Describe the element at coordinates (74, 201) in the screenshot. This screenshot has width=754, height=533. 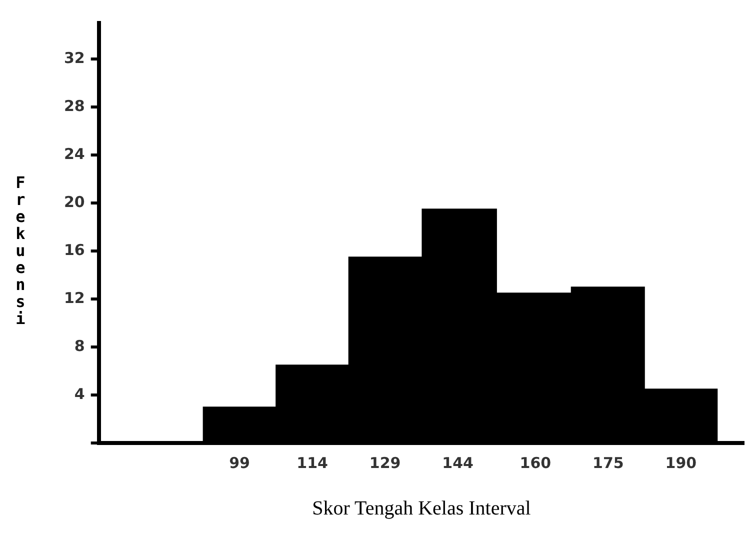
I see `y-tick-label: 20` at that location.